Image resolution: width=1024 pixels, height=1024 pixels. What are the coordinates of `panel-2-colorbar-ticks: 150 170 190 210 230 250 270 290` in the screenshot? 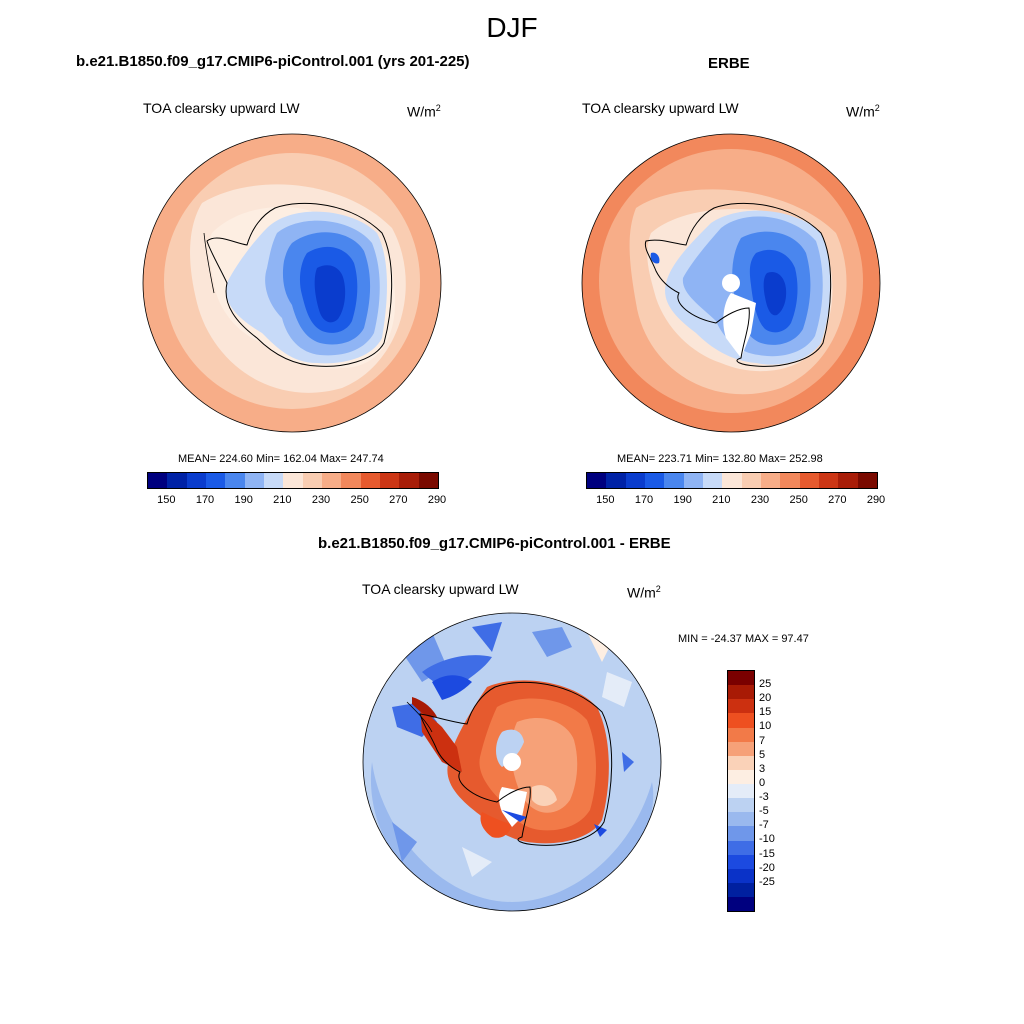 It's located at (735, 501).